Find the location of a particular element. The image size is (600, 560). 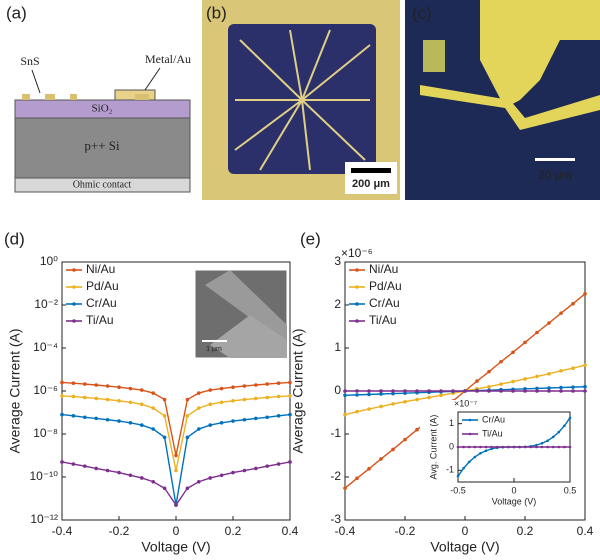

scale-box is located at coordinates (371, 178).